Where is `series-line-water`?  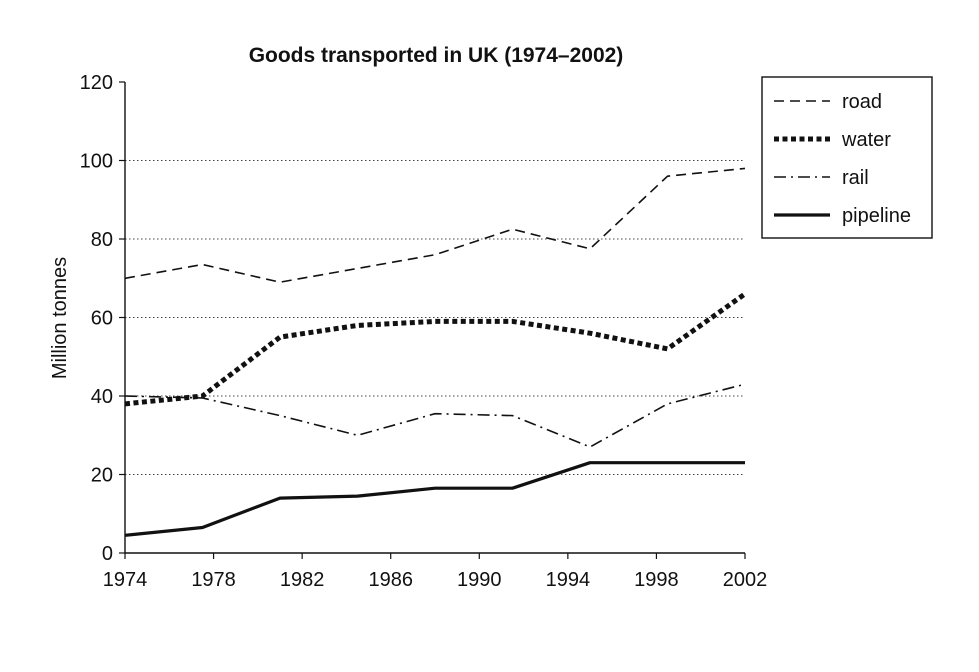 series-line-water is located at coordinates (435, 349).